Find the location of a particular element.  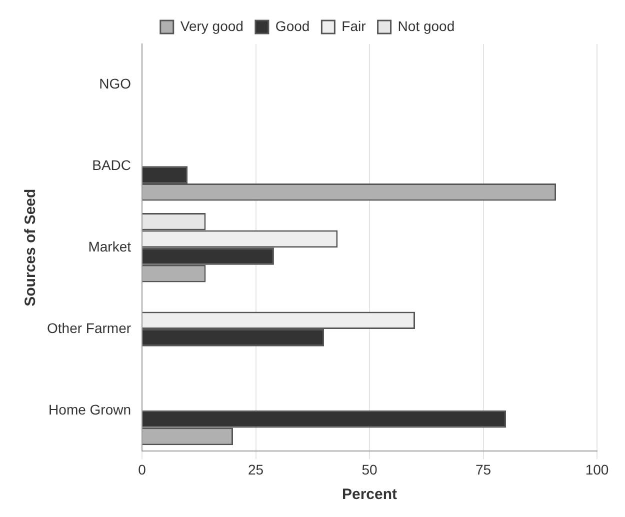

y-tick-label: NGO is located at coordinates (115, 84).